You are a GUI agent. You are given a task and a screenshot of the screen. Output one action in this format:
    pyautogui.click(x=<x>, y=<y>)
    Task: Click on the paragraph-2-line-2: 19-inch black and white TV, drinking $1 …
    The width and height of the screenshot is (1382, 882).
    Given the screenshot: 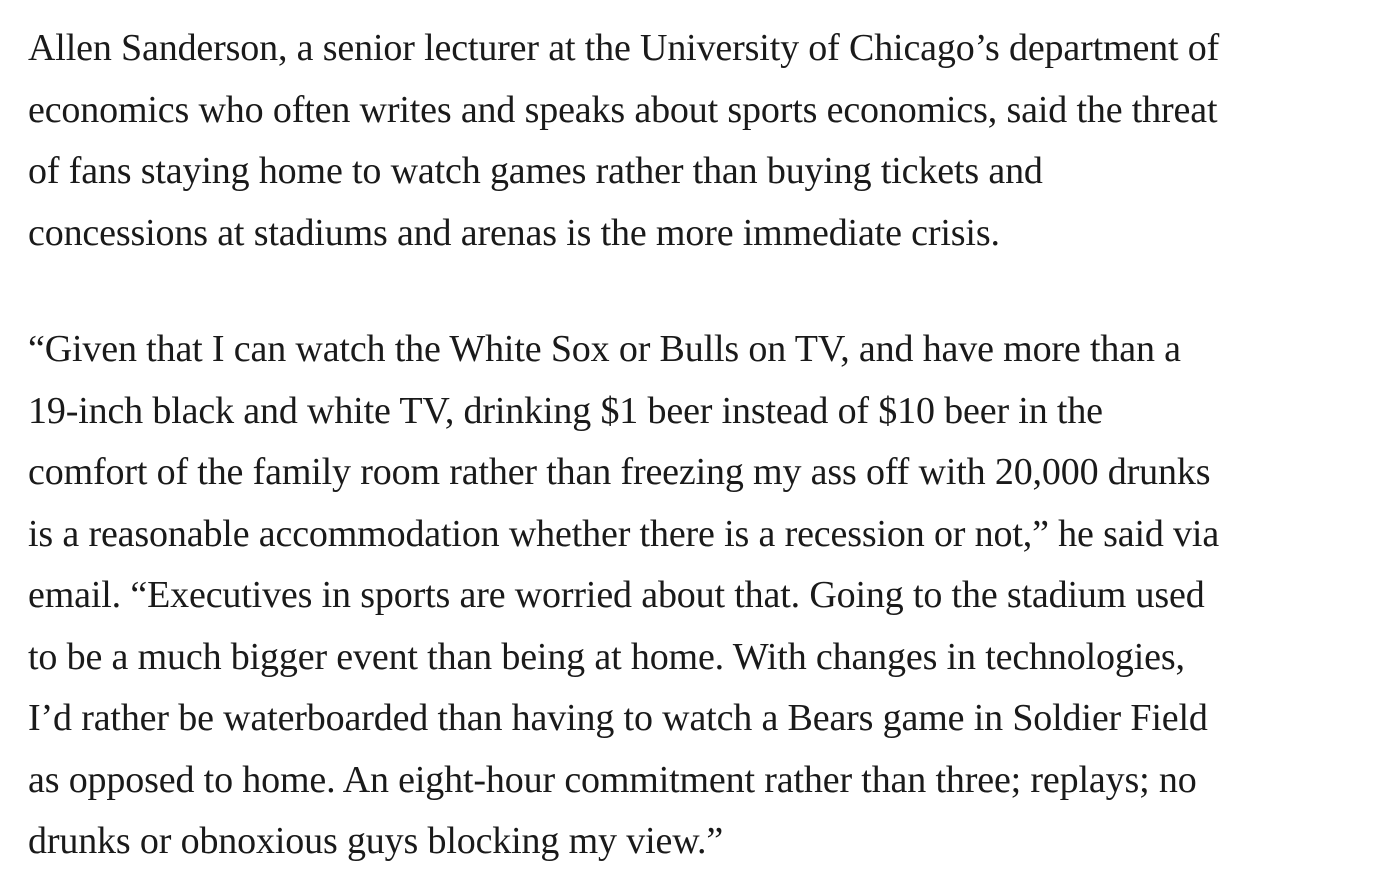 What is the action you would take?
    pyautogui.click(x=565, y=410)
    